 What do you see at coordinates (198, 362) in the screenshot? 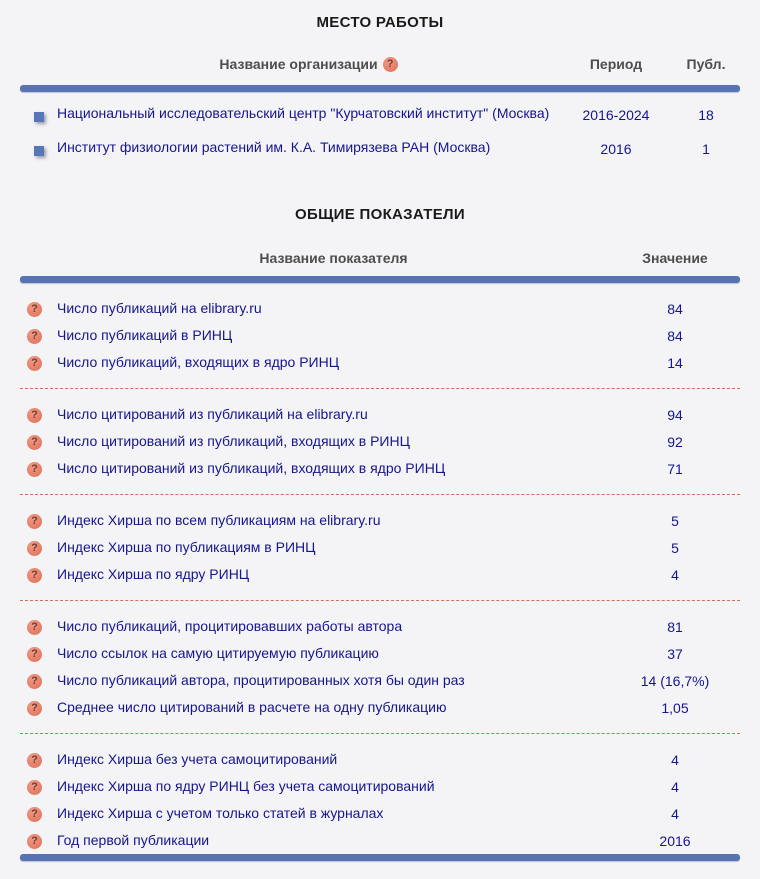
I see `indicator-label: Число публикаций, входящих в ядро РИНЦ` at bounding box center [198, 362].